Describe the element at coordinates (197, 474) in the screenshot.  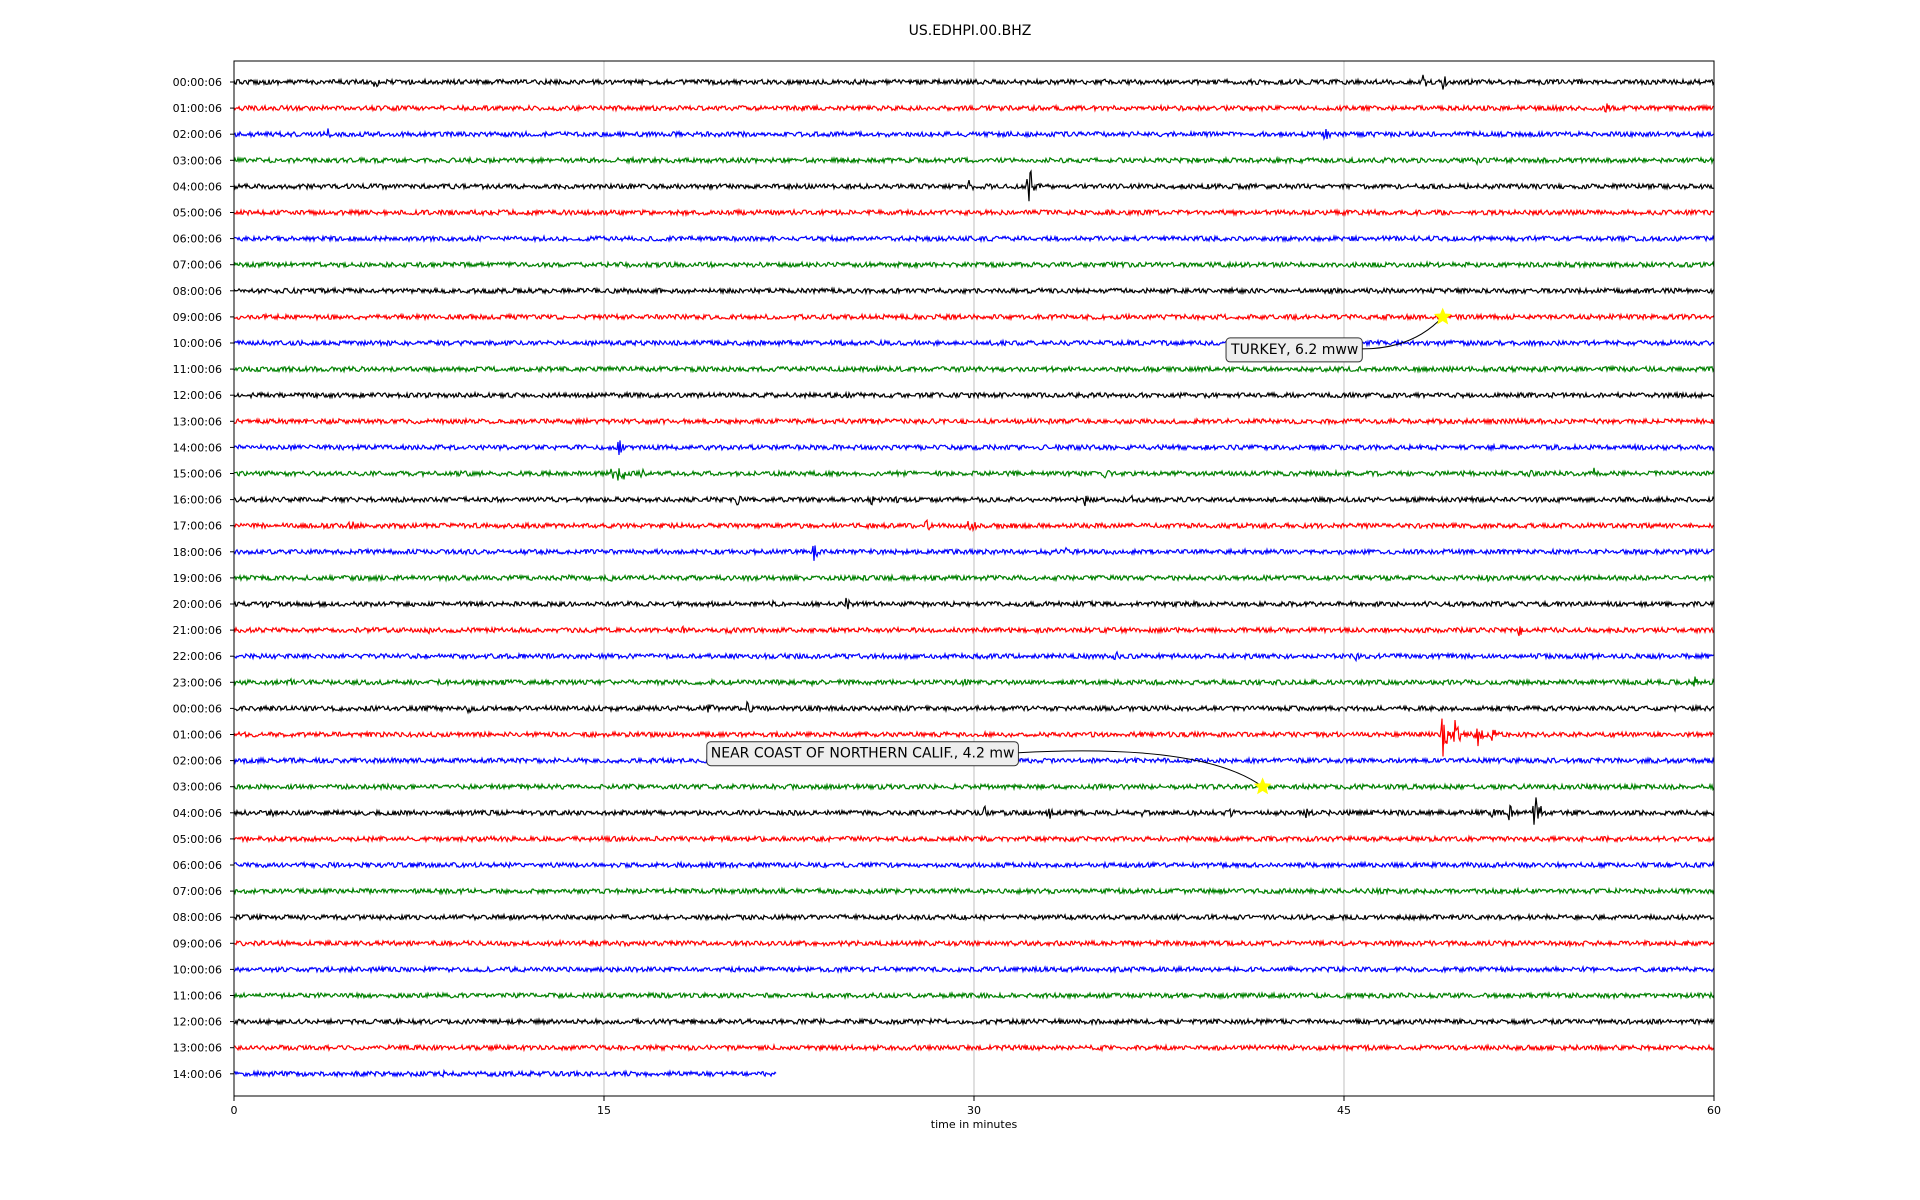
I see `y-tick-label: 15:00:06` at that location.